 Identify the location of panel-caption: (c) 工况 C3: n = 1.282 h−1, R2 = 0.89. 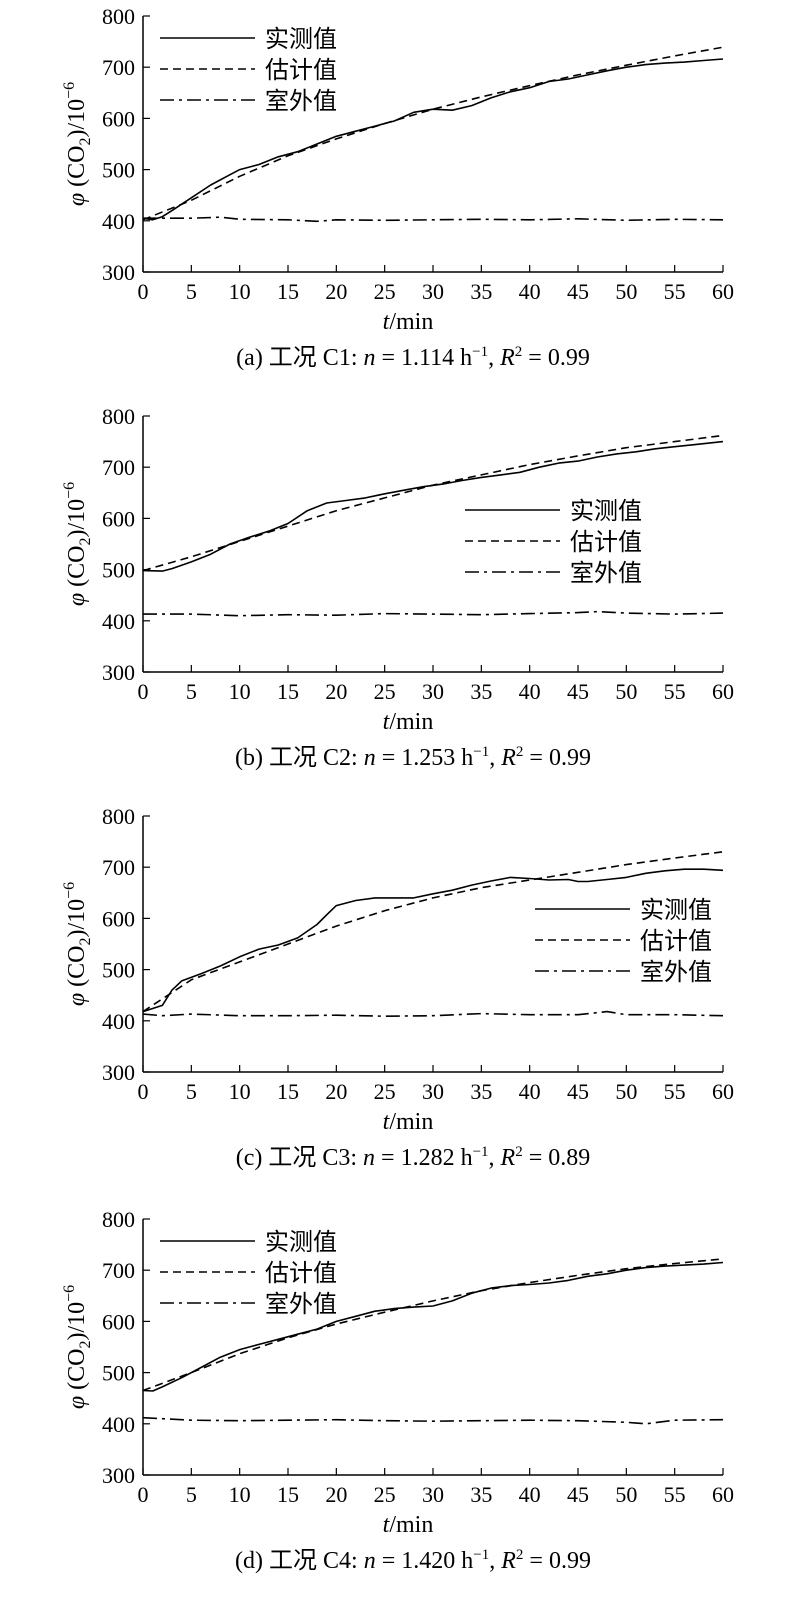
(413, 1157).